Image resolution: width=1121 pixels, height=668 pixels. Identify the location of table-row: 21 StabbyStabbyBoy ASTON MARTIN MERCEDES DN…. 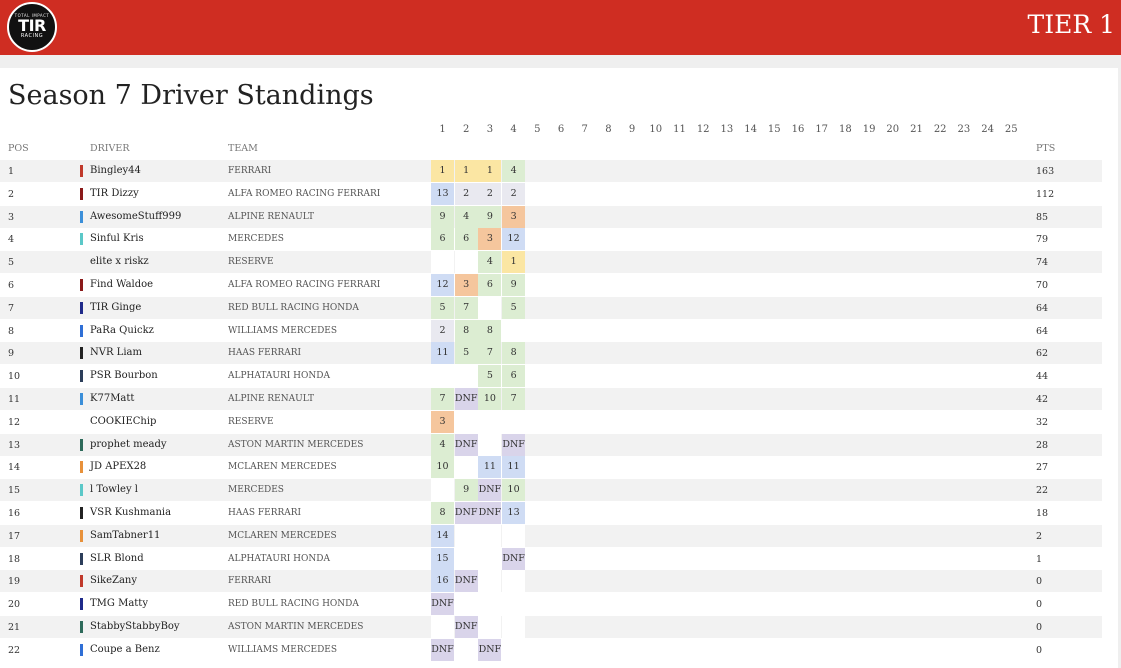
(551, 627).